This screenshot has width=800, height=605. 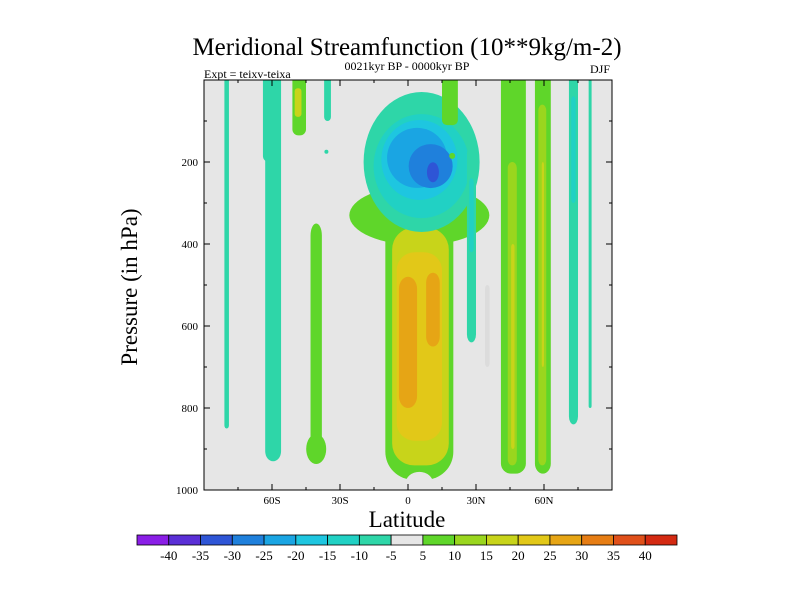 What do you see at coordinates (326, 151) in the screenshot?
I see `contour-sh-speck` at bounding box center [326, 151].